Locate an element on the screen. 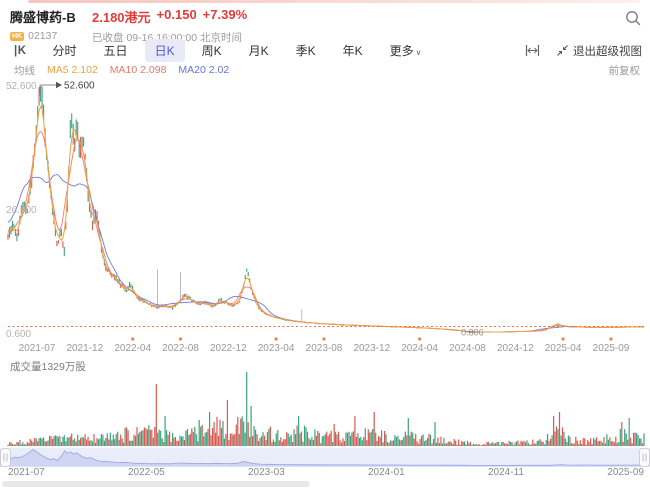 This screenshot has height=489, width=650. ma-item-ma20: MA20 2.02 is located at coordinates (204, 70).